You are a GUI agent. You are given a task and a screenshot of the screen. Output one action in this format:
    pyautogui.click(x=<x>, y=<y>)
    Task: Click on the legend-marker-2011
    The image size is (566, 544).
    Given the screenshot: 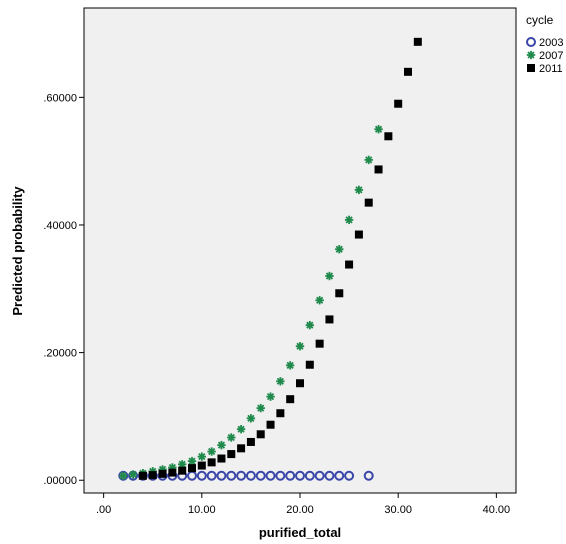 What is the action you would take?
    pyautogui.click(x=531, y=68)
    